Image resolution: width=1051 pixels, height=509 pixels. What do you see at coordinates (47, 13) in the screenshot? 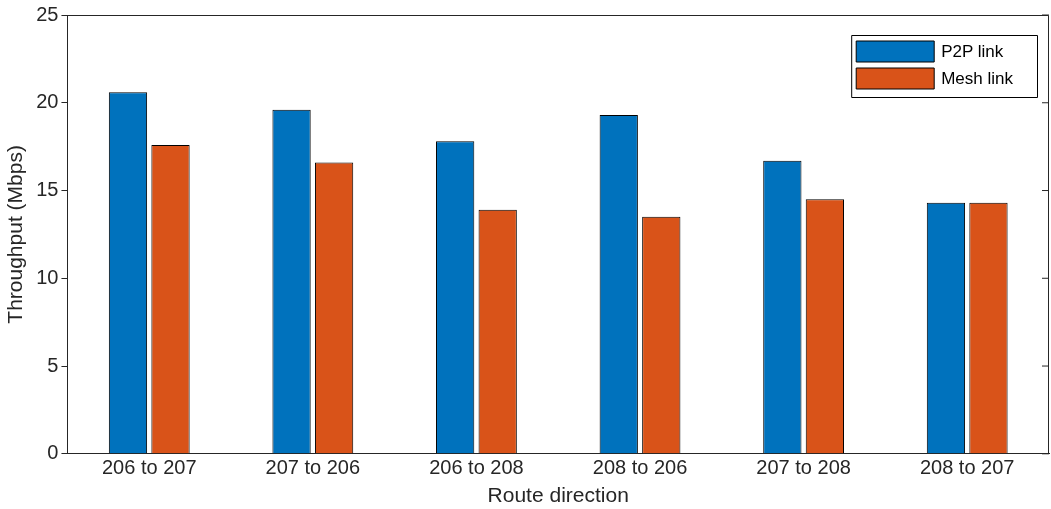
I see `y-tick-label: 25` at bounding box center [47, 13].